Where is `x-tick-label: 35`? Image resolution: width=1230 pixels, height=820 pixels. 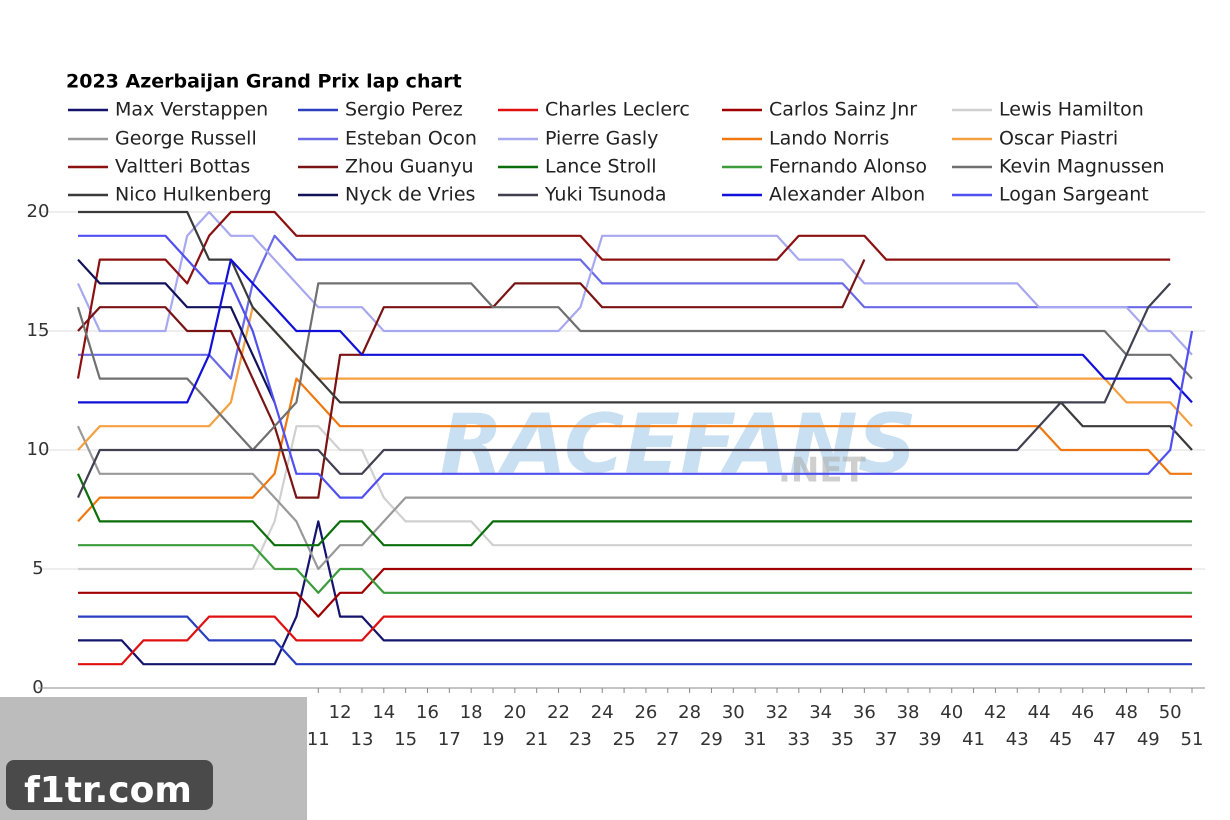 x-tick-label: 35 is located at coordinates (842, 739).